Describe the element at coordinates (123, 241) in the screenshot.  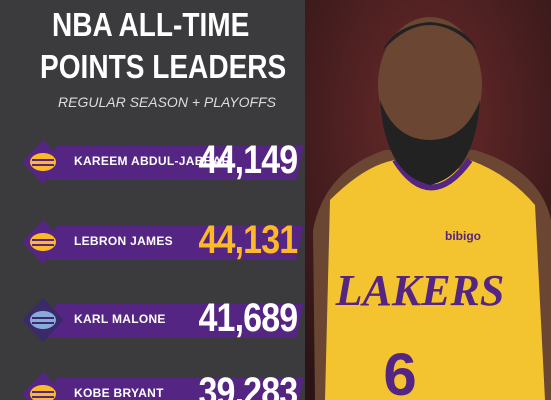
I see `player-name: LEBRON JAMES` at that location.